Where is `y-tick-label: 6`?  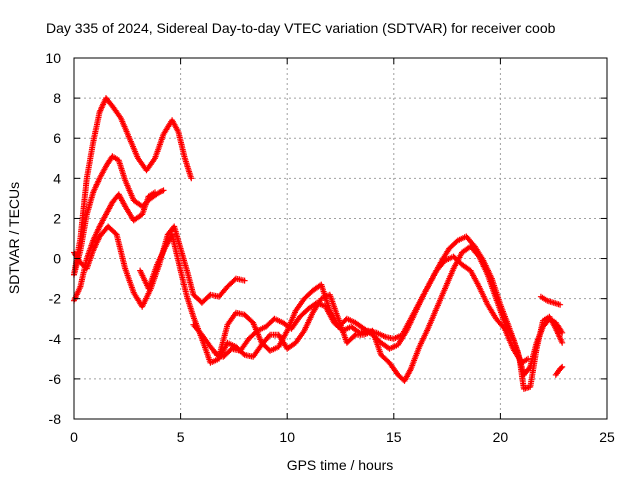 y-tick-label: 6 is located at coordinates (57, 138).